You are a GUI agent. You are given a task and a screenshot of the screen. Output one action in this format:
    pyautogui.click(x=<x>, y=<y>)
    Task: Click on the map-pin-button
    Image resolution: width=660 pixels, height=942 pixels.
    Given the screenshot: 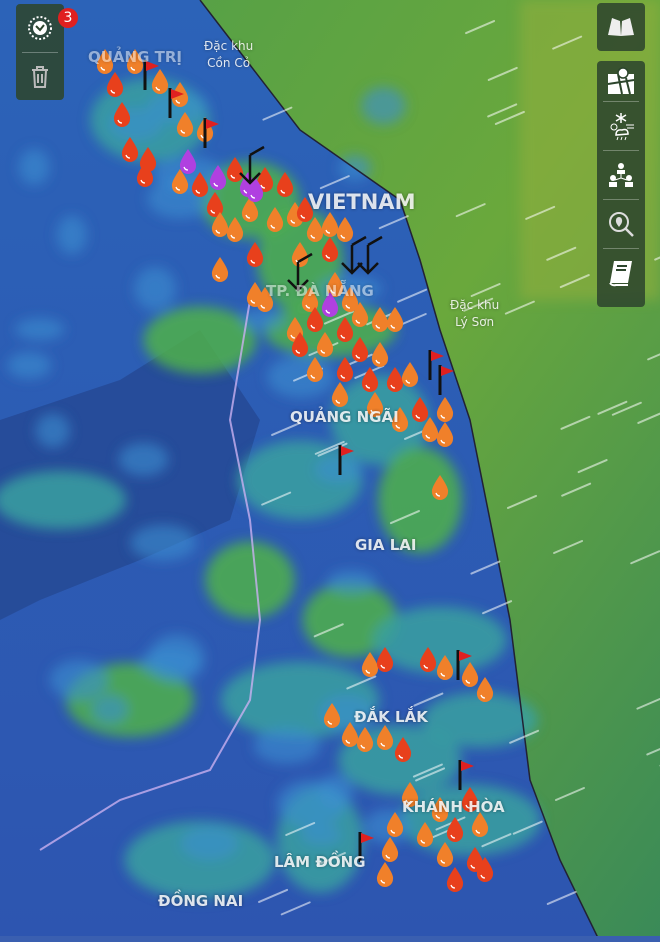 What is the action you would take?
    pyautogui.click(x=621, y=81)
    